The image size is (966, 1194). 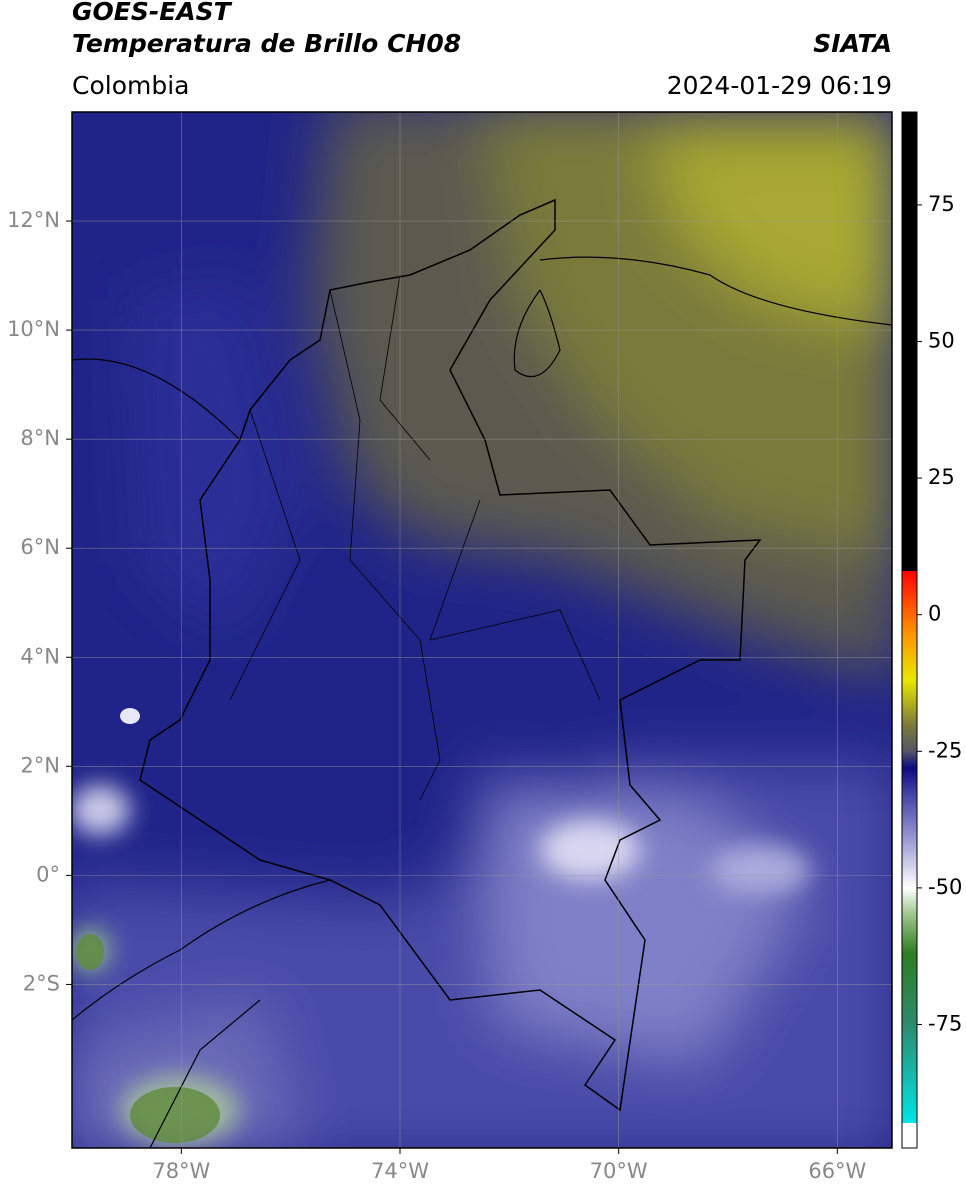 I want to click on x-tick-label: 70°W, so click(x=619, y=1171).